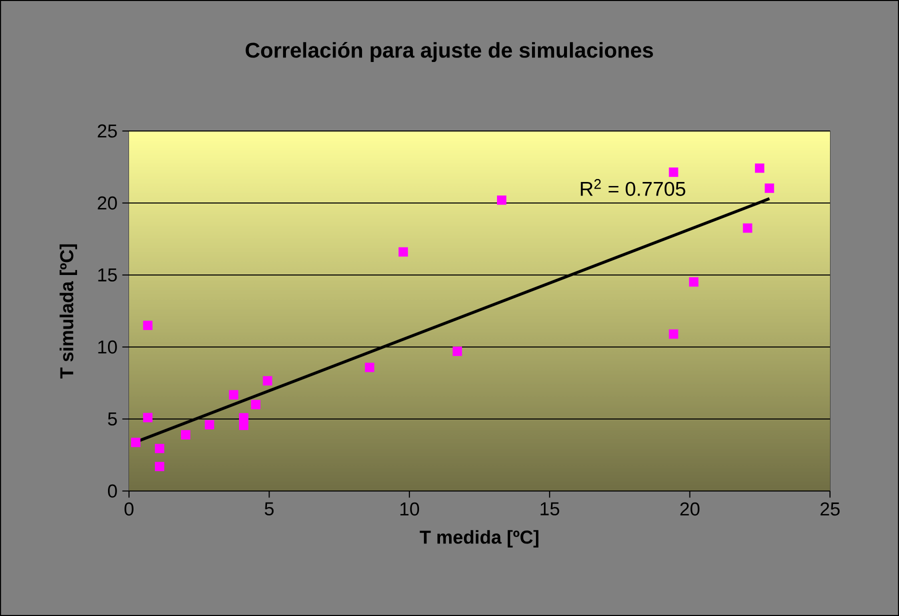 The width and height of the screenshot is (899, 616). Describe the element at coordinates (112, 491) in the screenshot. I see `y-tick-label: 0` at that location.